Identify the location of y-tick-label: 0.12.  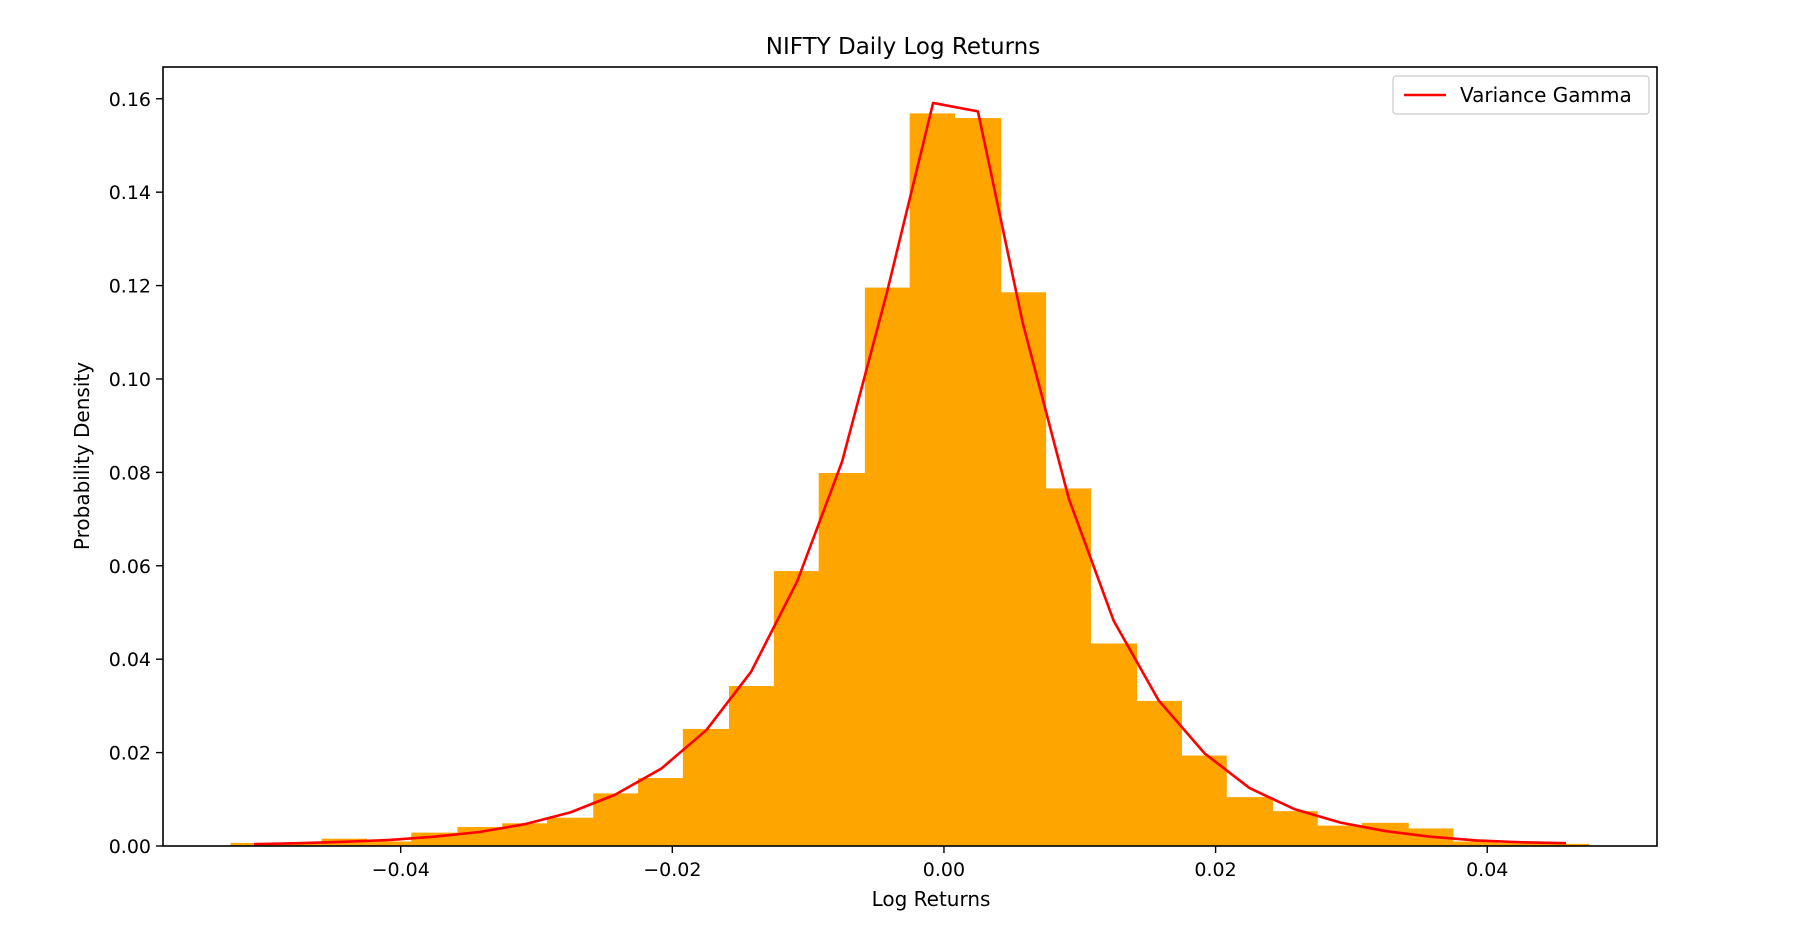
(130, 287).